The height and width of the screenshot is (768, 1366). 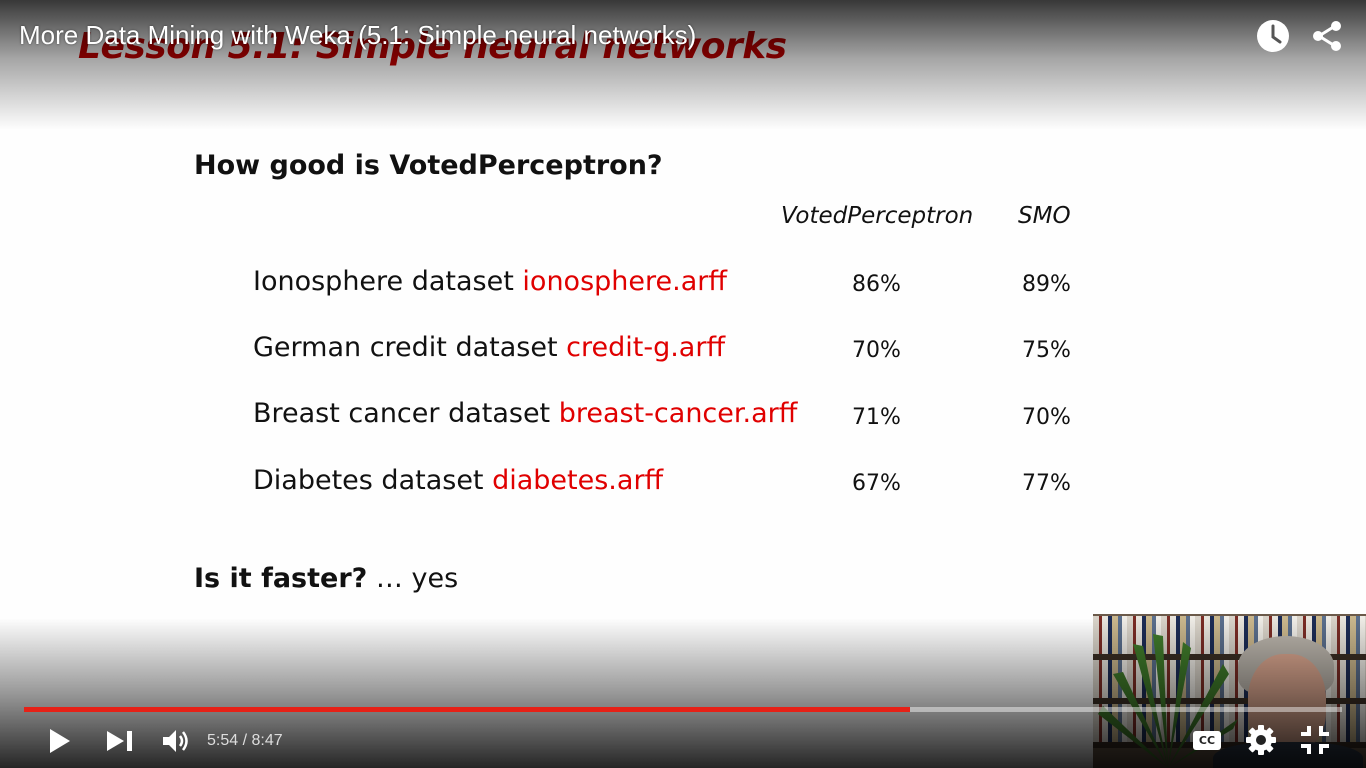 I want to click on progress-bar, so click(x=683, y=709).